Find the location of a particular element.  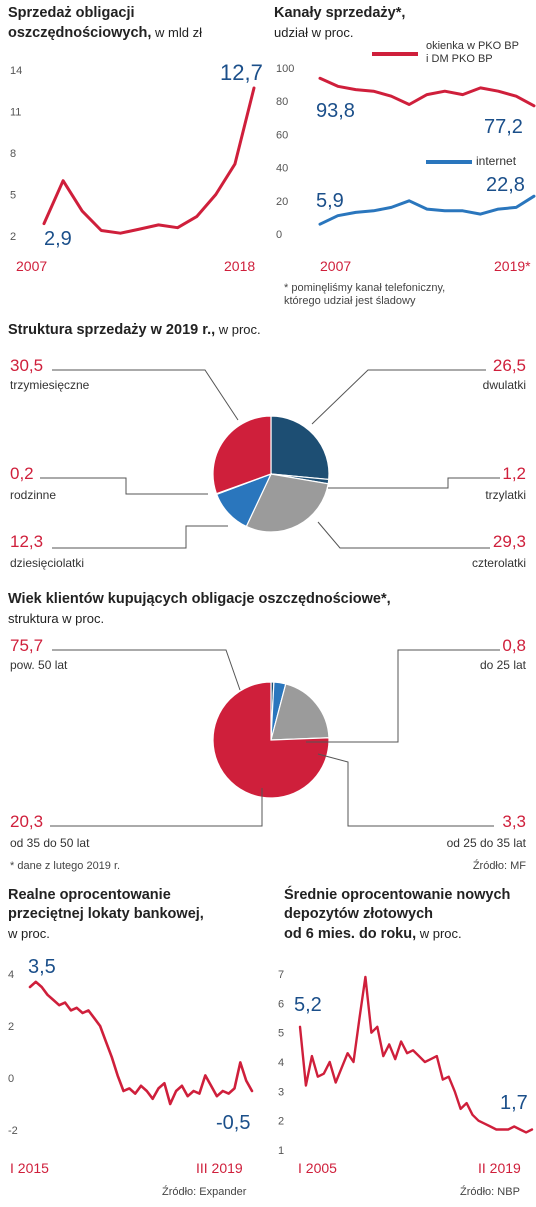

branches-end-value: 77,2 is located at coordinates (503, 127).